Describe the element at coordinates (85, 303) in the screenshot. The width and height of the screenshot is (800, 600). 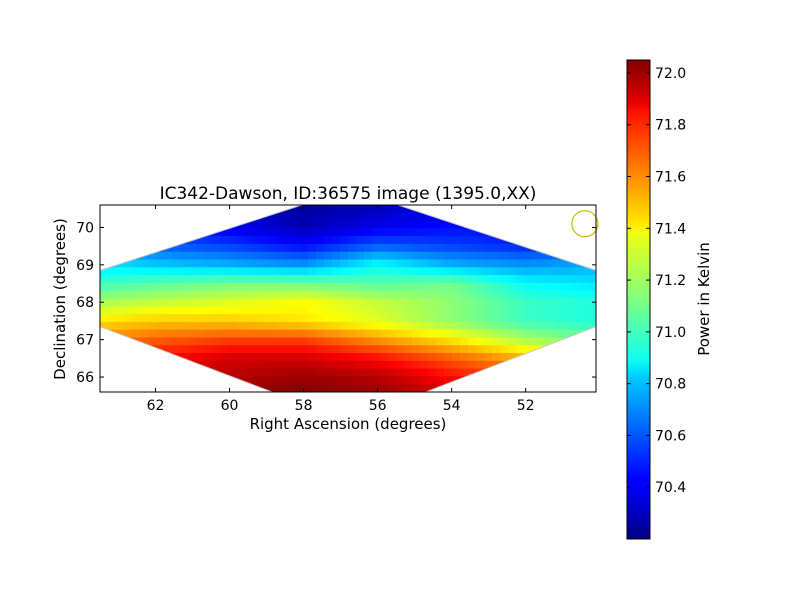
I see `y-tick-label: 68` at that location.